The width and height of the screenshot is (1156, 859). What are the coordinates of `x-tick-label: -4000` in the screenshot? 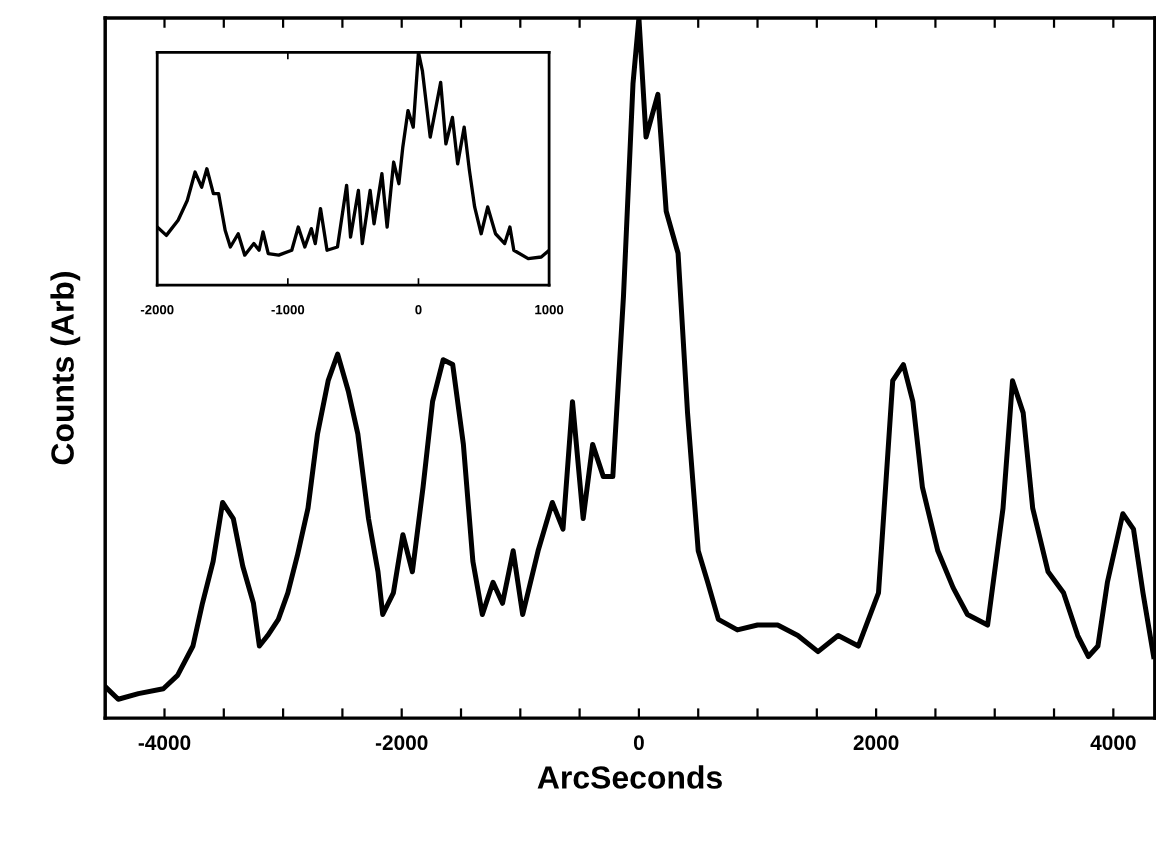 It's located at (164, 743).